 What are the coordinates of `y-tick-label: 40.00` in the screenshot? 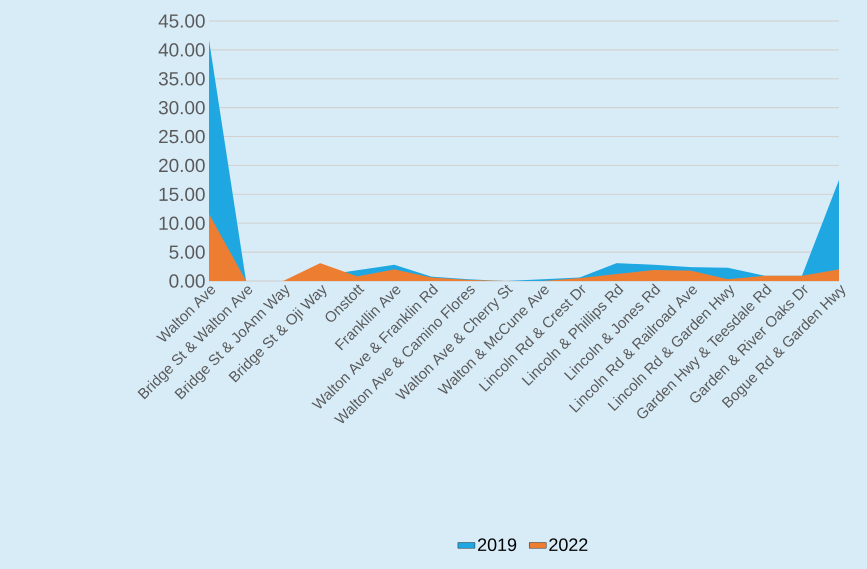 It's located at (181, 50).